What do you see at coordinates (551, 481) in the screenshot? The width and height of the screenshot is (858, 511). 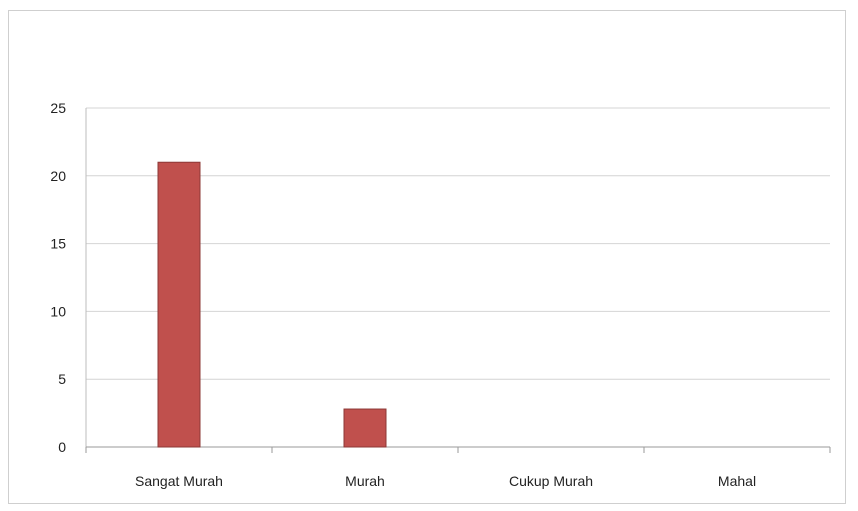 I see `x-tick-label: Cukup Murah` at bounding box center [551, 481].